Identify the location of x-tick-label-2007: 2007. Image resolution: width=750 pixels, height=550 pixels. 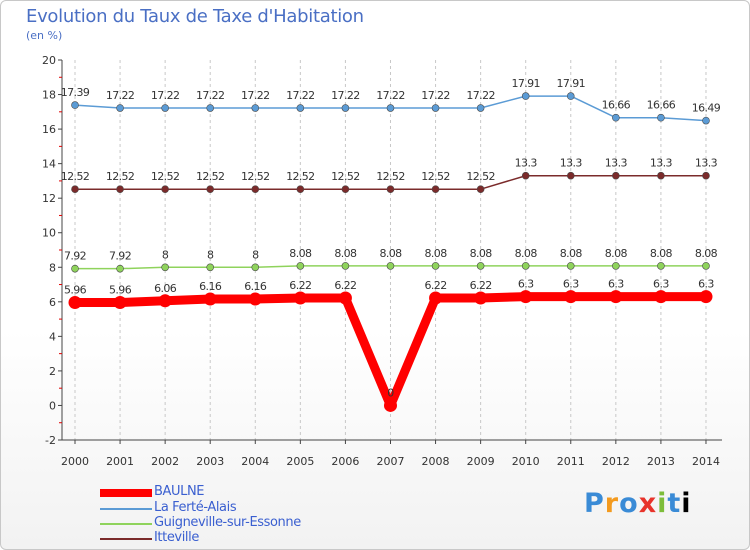
(390, 461).